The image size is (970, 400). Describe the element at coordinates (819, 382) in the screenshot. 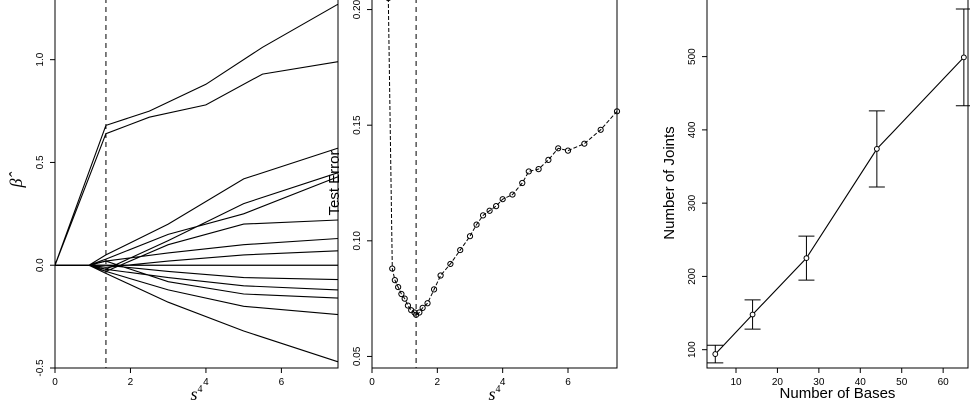

I see `x-tick-label: 30` at that location.